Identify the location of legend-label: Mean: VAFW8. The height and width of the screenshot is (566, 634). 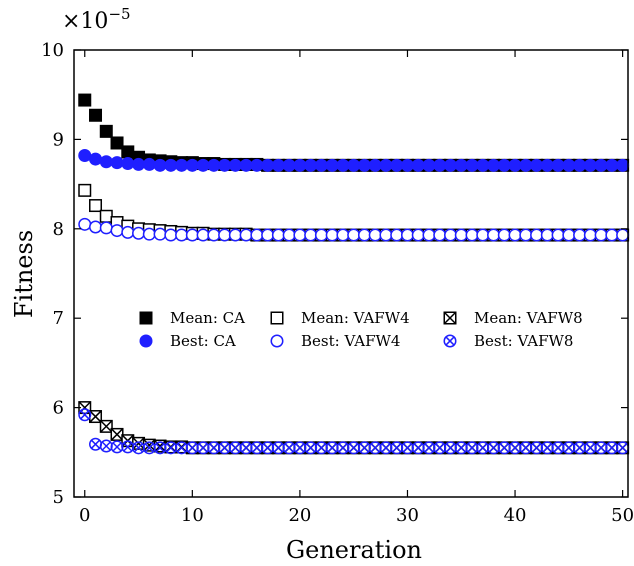
(528, 318).